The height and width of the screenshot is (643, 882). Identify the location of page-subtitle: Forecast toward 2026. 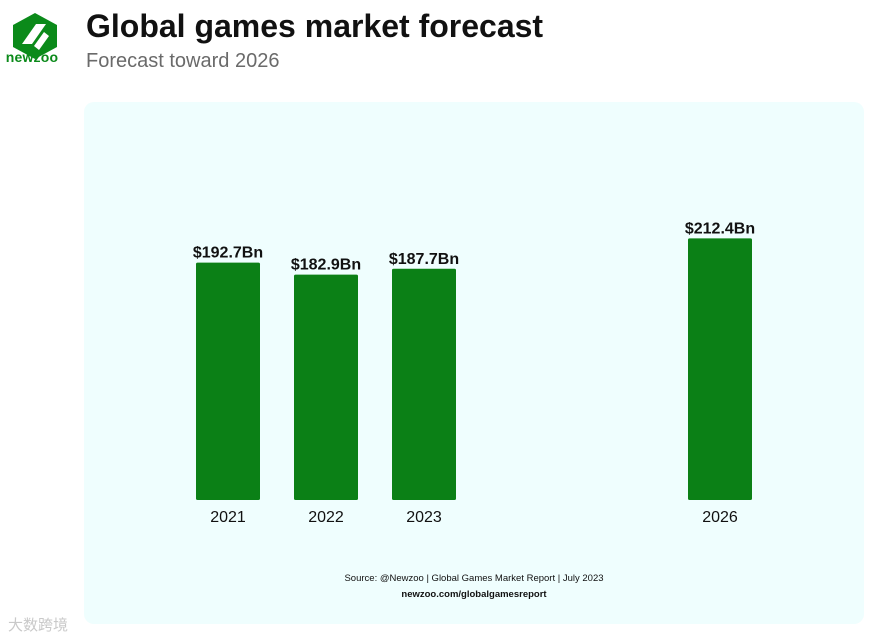
(183, 61).